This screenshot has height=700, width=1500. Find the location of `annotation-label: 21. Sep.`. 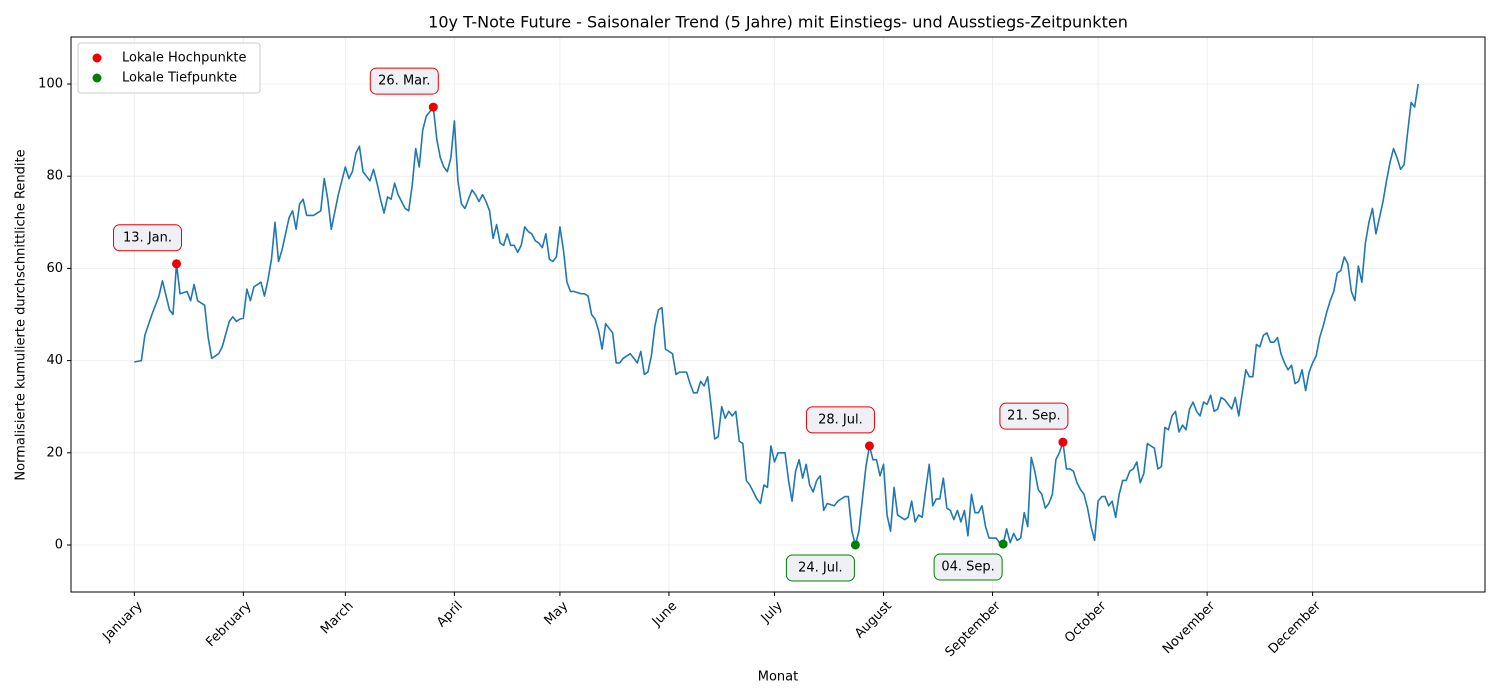

annotation-label: 21. Sep. is located at coordinates (1033, 416).